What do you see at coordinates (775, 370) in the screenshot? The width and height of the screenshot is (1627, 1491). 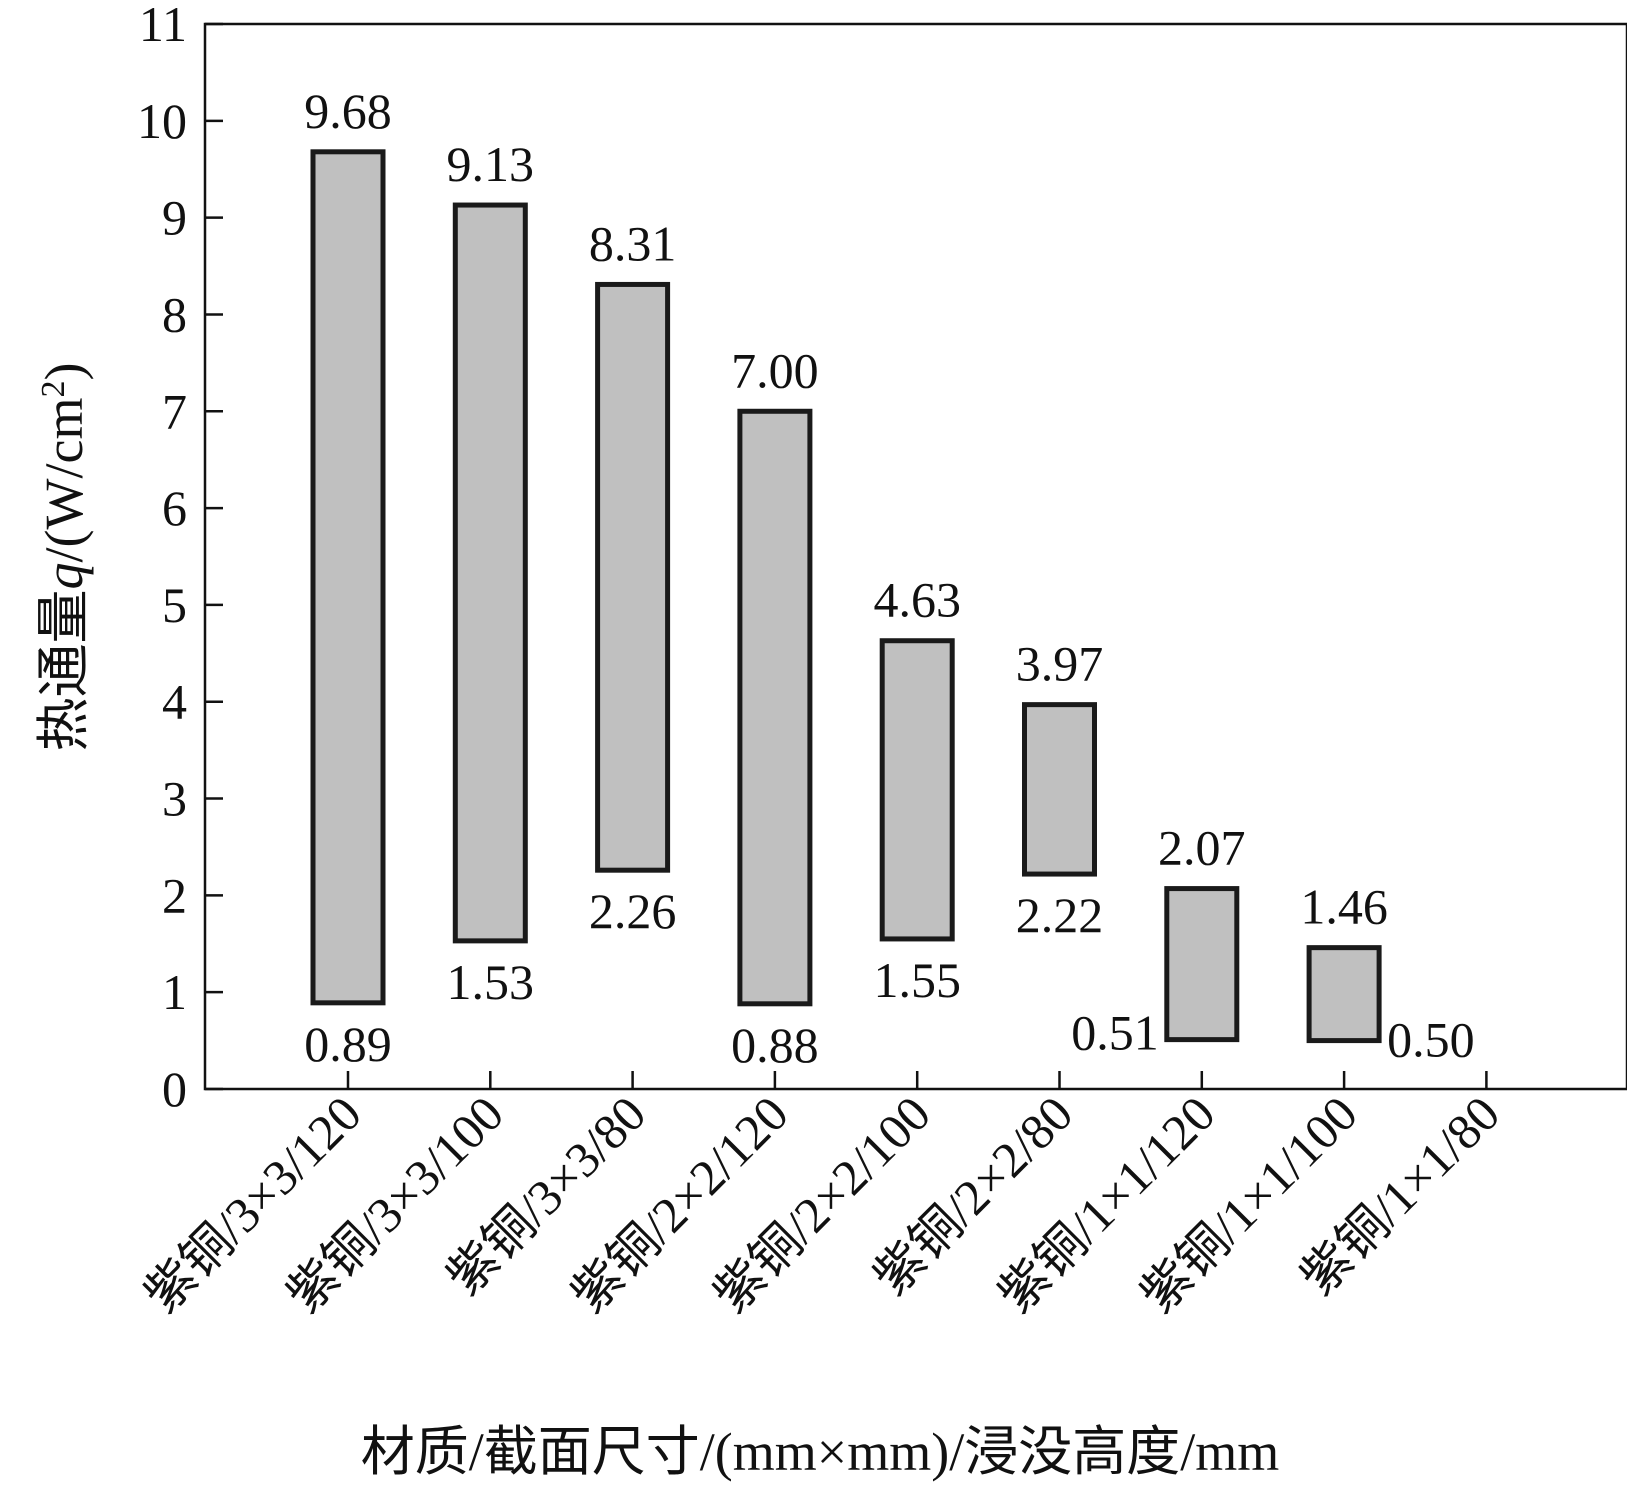 I see `range-high-label: 7.00` at bounding box center [775, 370].